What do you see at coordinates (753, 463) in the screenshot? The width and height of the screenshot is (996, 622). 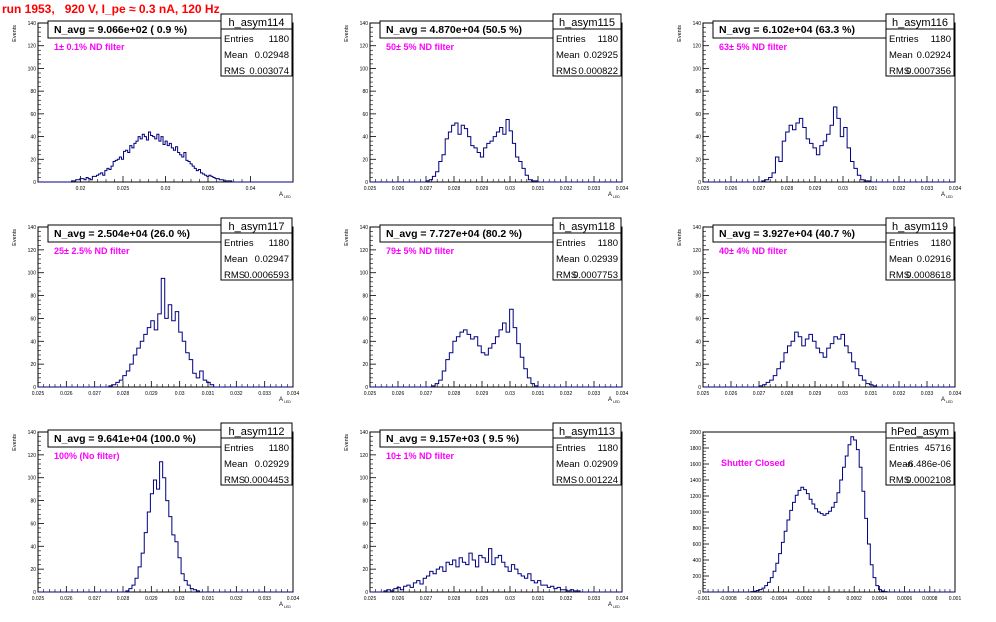 I see `filter-annotation: Shutter Closed` at bounding box center [753, 463].